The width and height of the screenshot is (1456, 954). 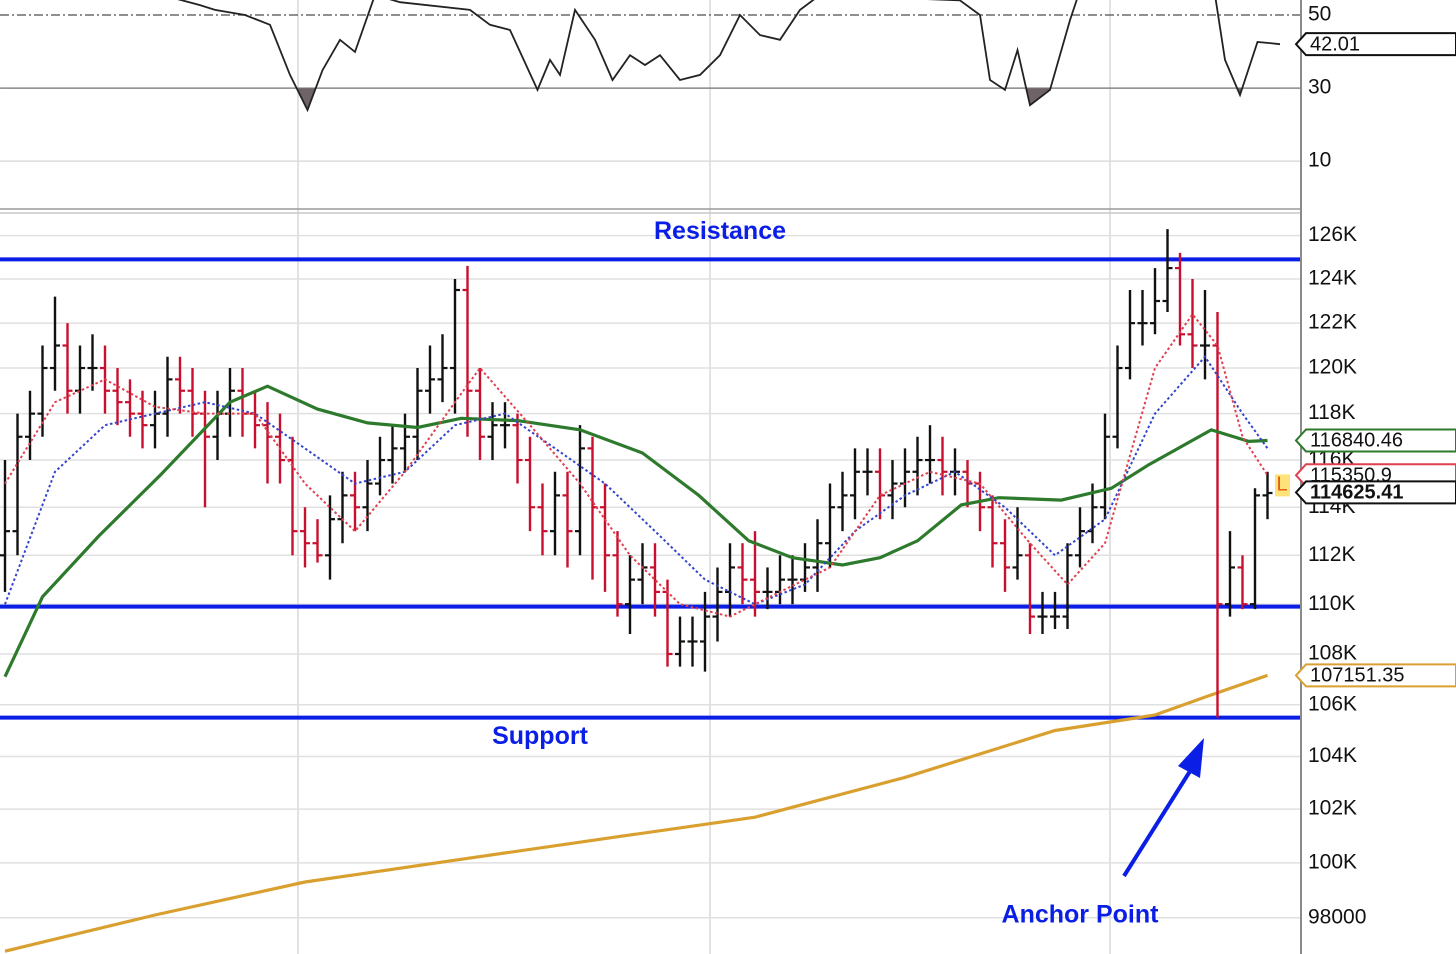 I want to click on value-label: 114625.41, so click(x=1356, y=493).